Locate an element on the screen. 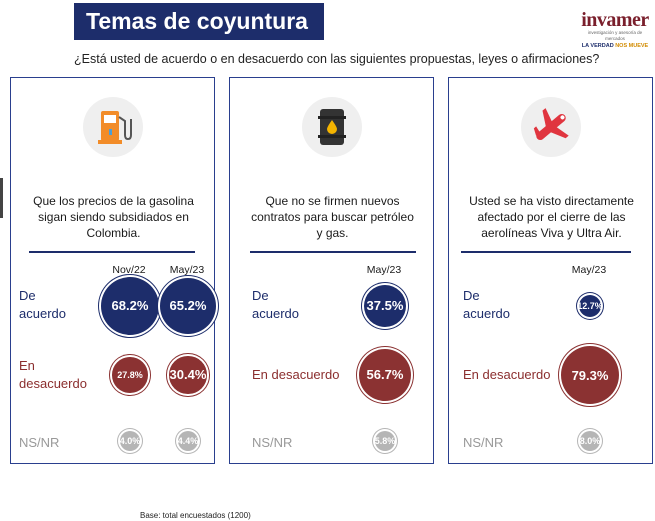 The height and width of the screenshot is (521, 655). bubble-de-acuerdo-may-23: 12.7% is located at coordinates (590, 306).